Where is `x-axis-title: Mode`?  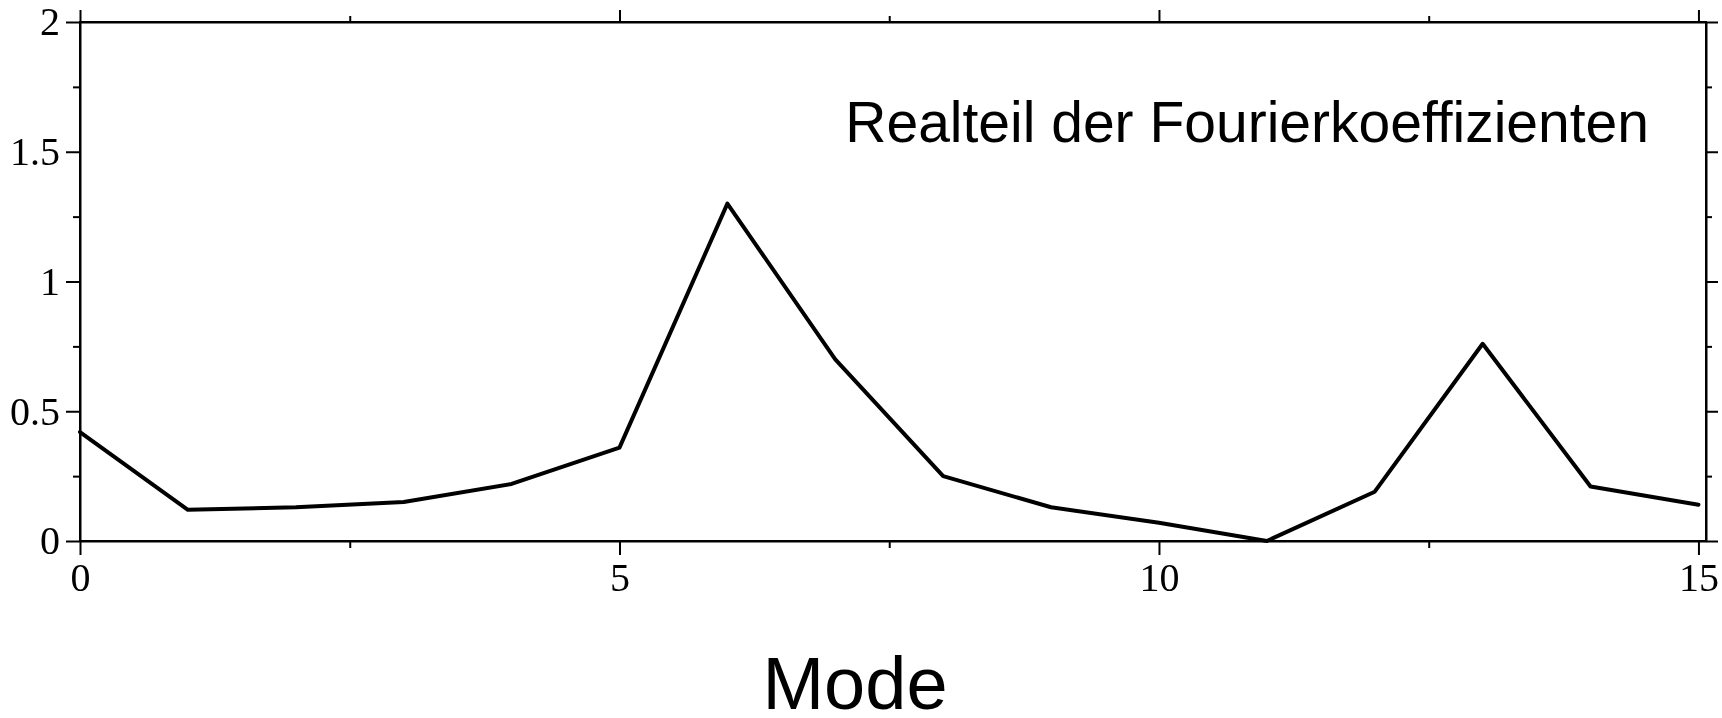
x-axis-title: Mode is located at coordinates (855, 680).